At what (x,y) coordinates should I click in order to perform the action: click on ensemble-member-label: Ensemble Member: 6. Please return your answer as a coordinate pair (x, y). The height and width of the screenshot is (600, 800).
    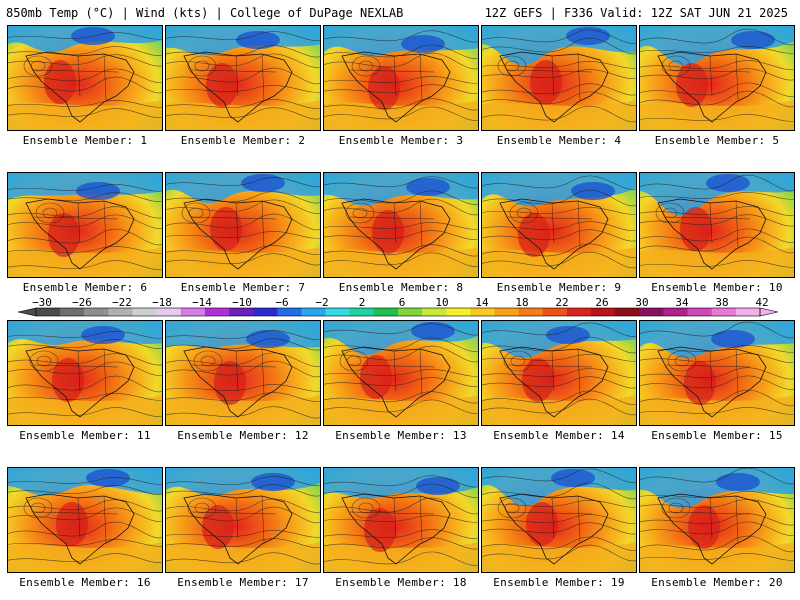
    Looking at the image, I should click on (85, 287).